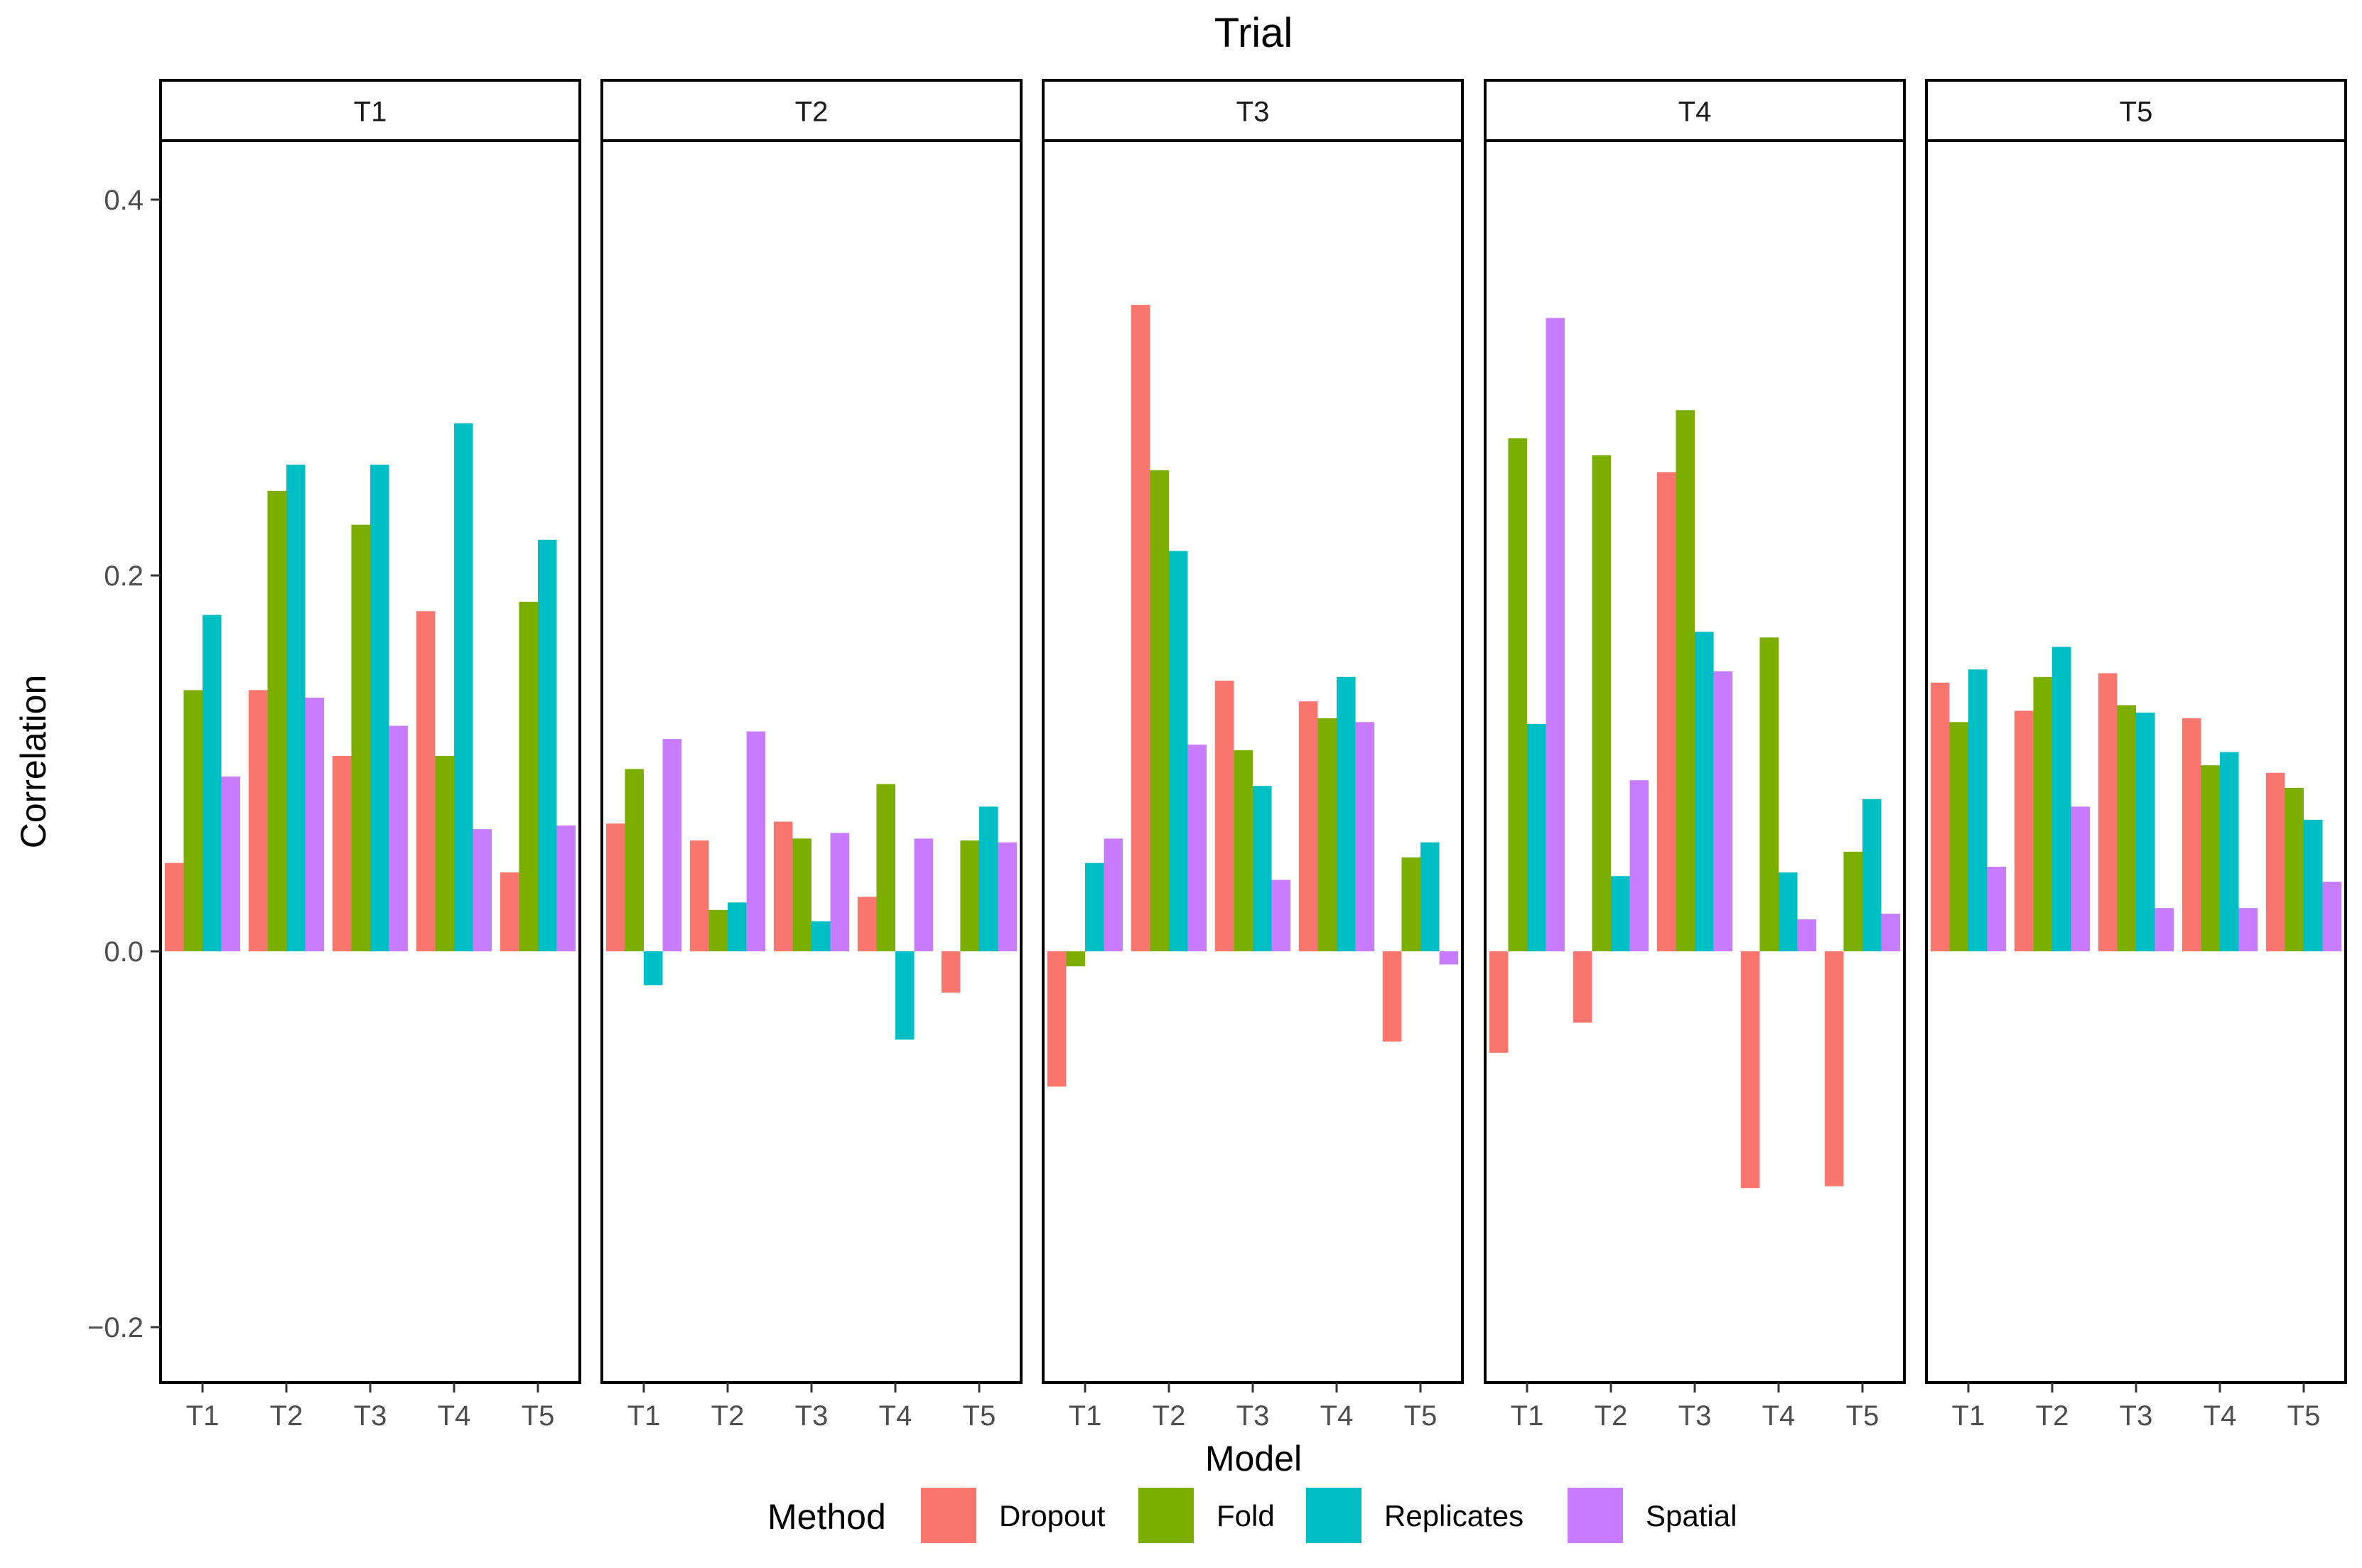  Describe the element at coordinates (2164, 929) in the screenshot. I see `bar-t5-t3-spatial` at that location.